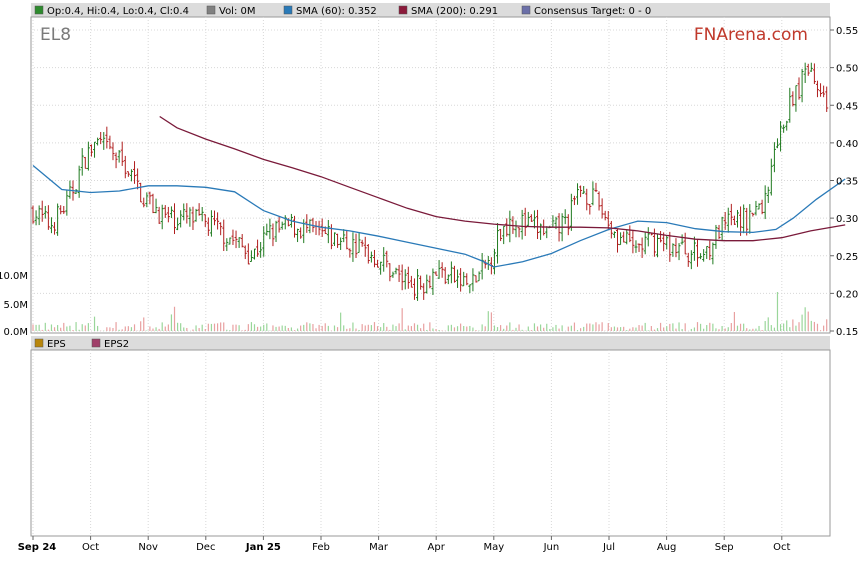 This screenshot has width=859, height=566. What do you see at coordinates (493, 547) in the screenshot?
I see `time-tick-label-8: May` at bounding box center [493, 547].